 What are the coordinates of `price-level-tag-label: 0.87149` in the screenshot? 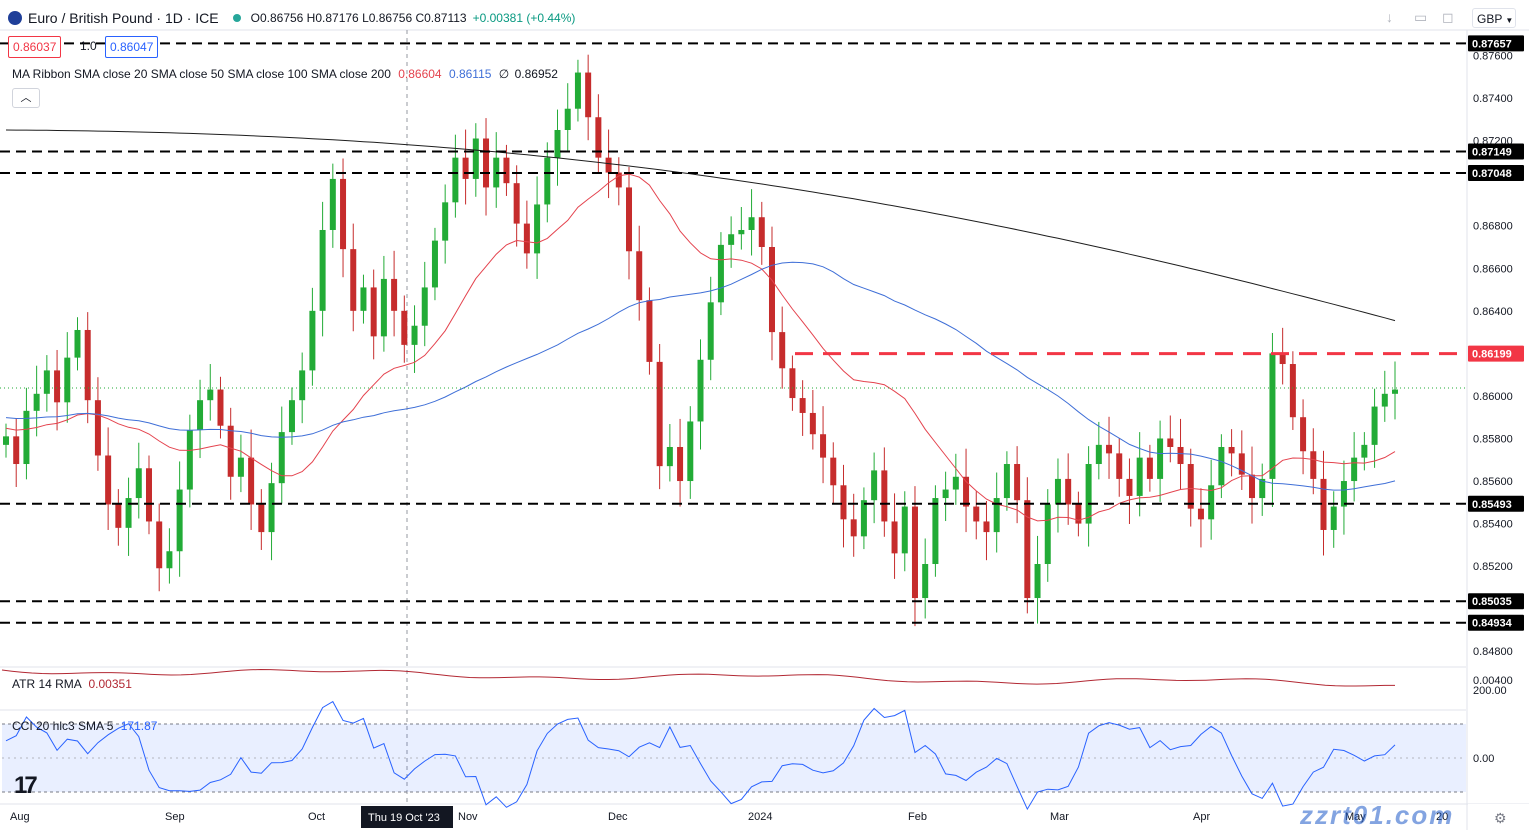 It's located at (1492, 152).